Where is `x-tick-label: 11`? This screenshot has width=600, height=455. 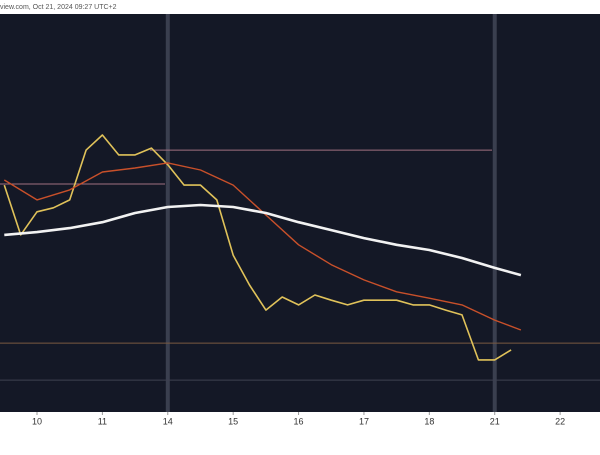
x-tick-label: 11 is located at coordinates (102, 421).